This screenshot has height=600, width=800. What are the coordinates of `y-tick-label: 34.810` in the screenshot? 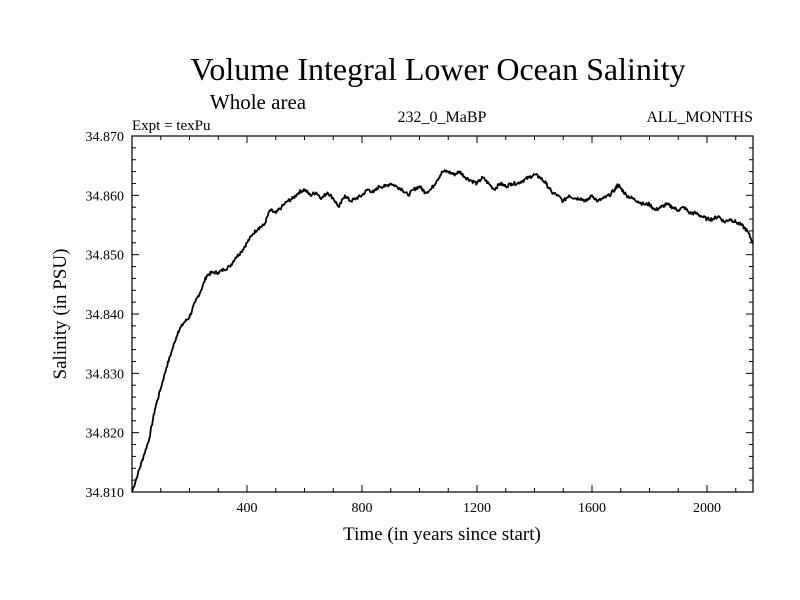 It's located at (105, 493).